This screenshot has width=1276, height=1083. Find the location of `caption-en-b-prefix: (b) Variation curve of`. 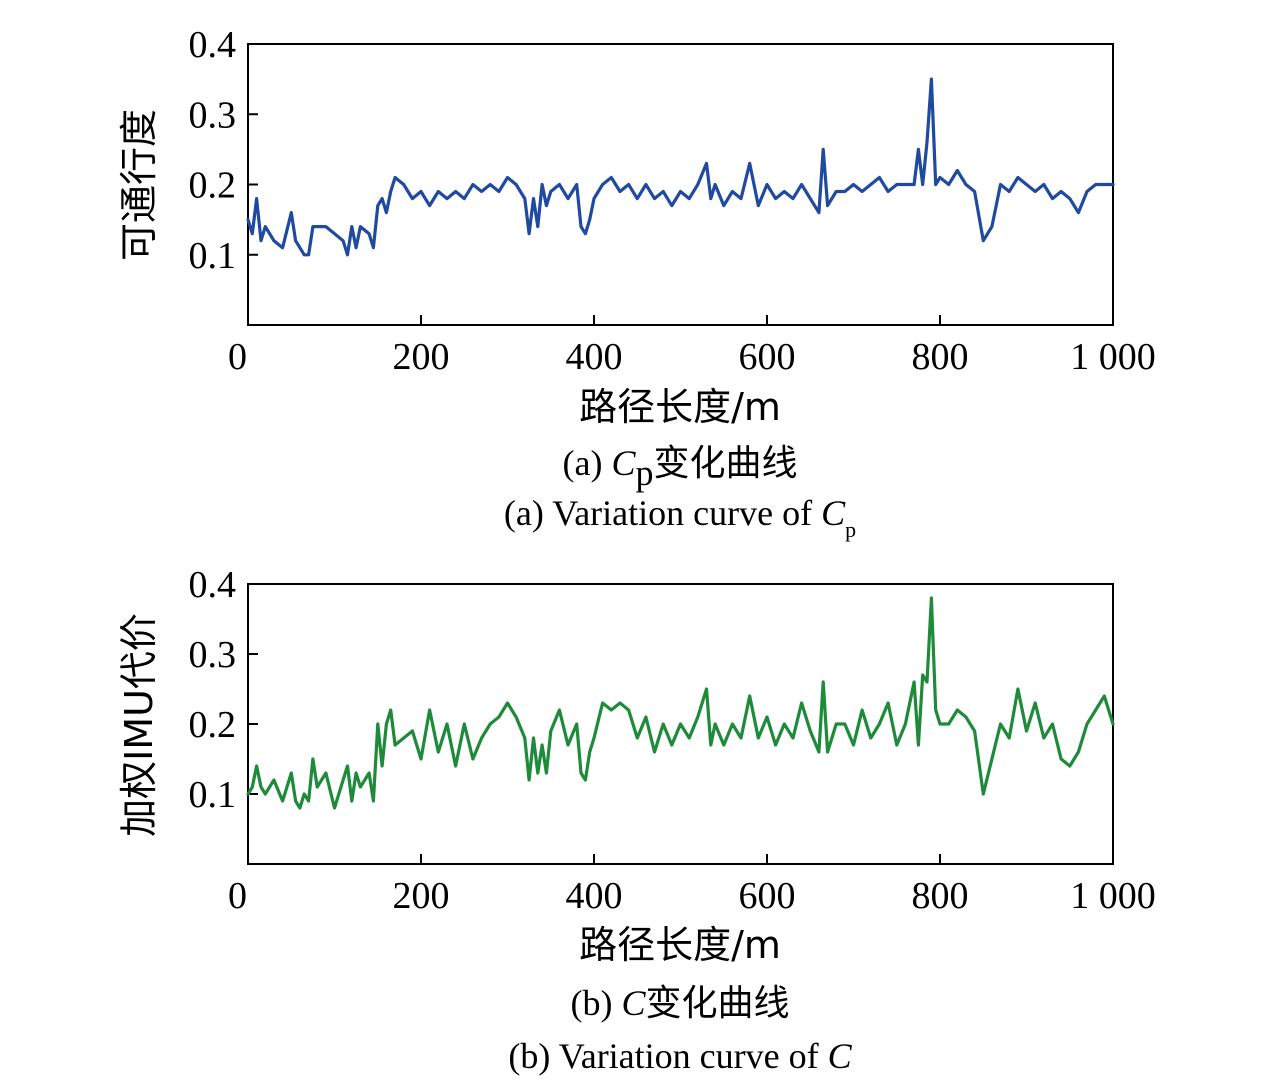

caption-en-b-prefix: (b) Variation curve of is located at coordinates (667, 1056).